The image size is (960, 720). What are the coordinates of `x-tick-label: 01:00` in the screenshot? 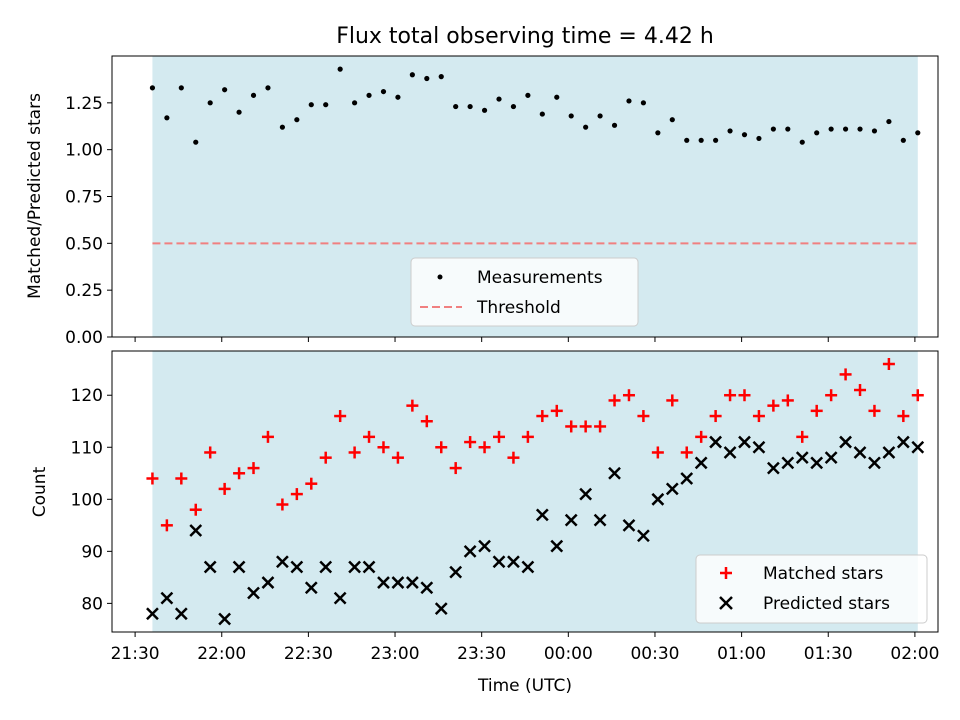 It's located at (741, 654).